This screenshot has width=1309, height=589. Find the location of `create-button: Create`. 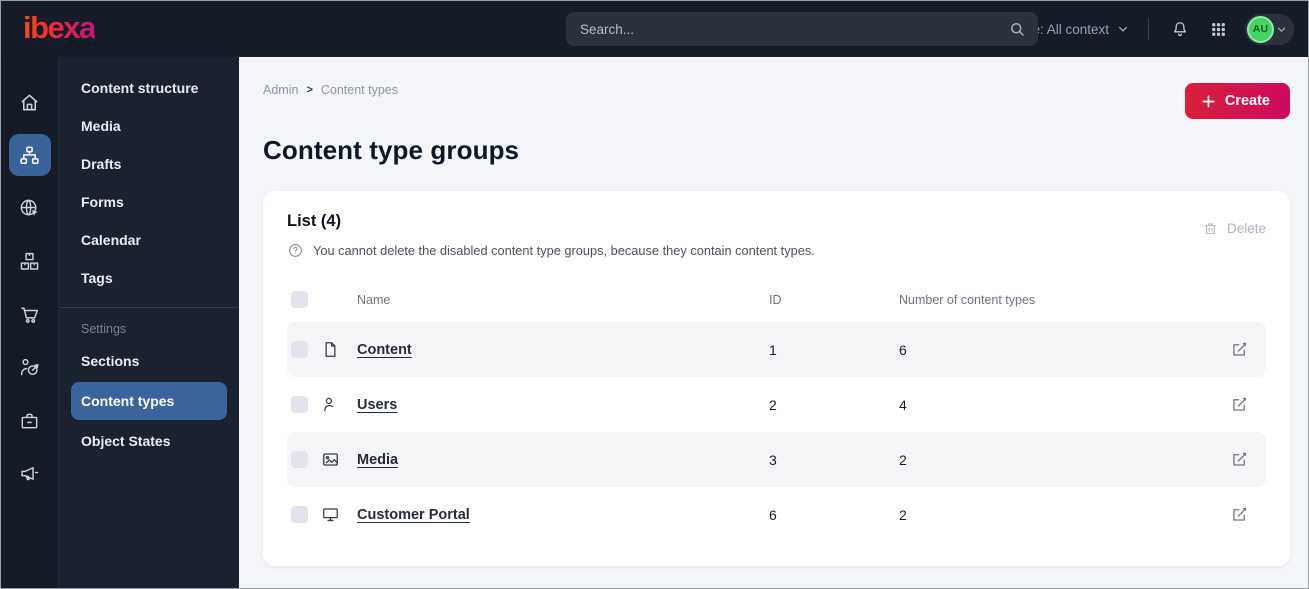

create-button: Create is located at coordinates (1237, 101).